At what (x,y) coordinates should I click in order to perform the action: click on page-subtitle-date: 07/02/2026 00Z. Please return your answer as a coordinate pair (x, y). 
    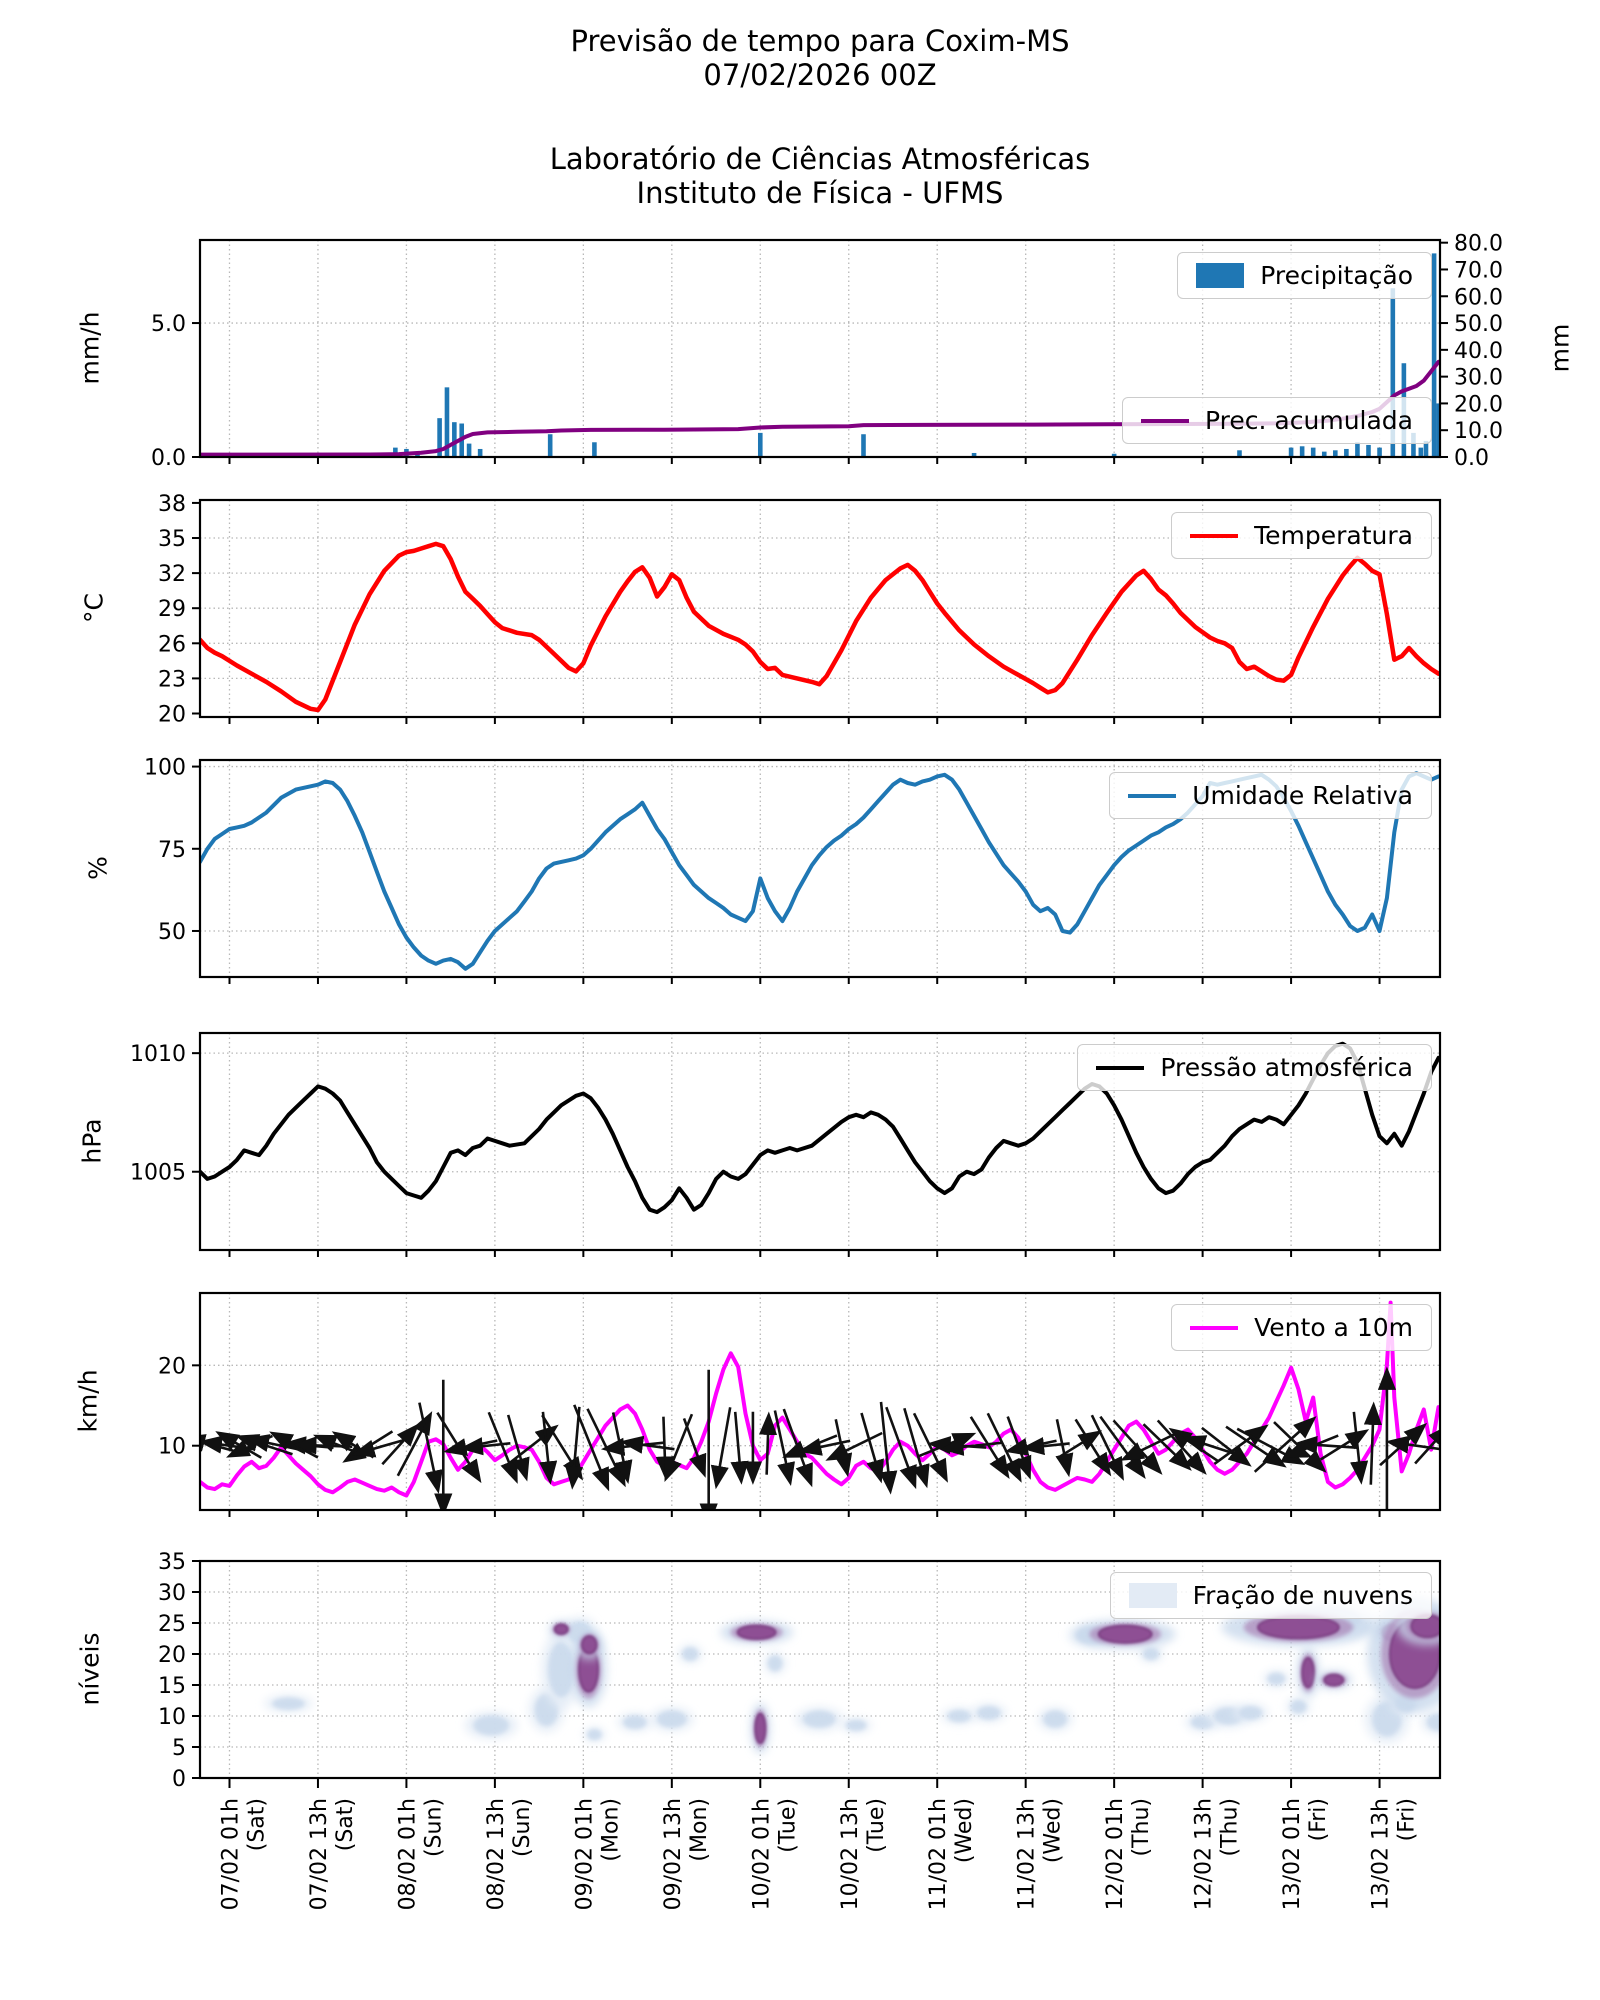
    Looking at the image, I should click on (820, 75).